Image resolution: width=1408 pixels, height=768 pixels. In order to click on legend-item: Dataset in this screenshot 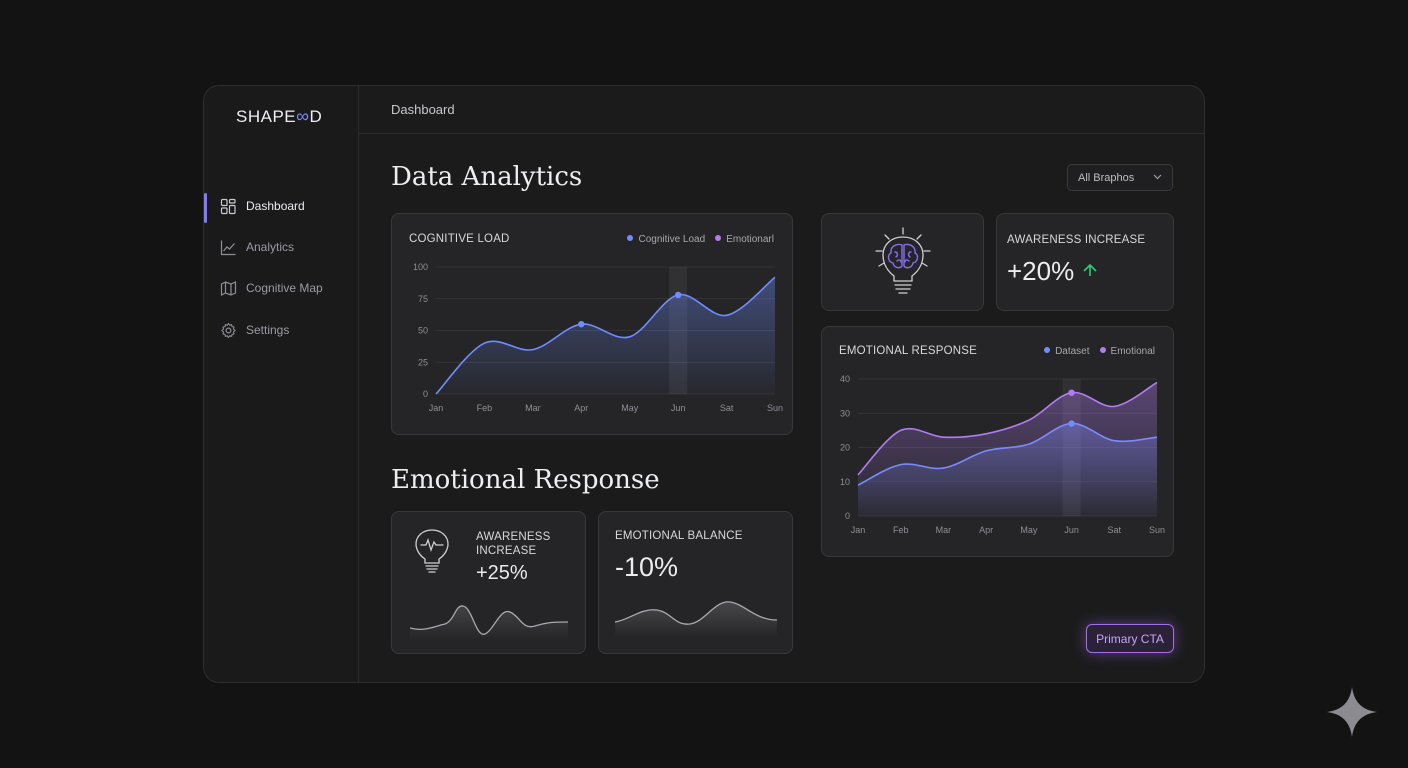, I will do `click(1067, 351)`.